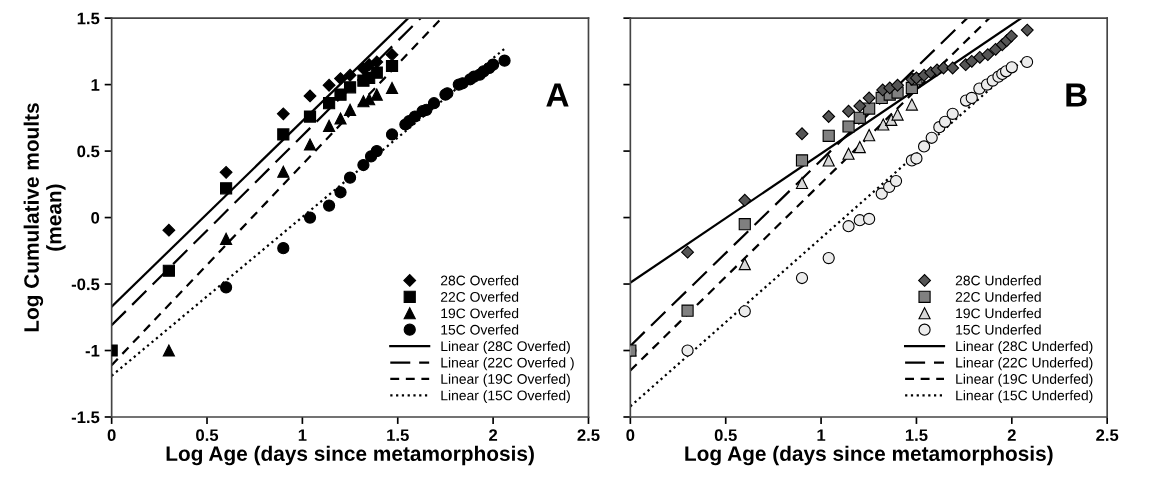 The image size is (1163, 490). I want to click on legend-label: 19C Overfed, so click(480, 313).